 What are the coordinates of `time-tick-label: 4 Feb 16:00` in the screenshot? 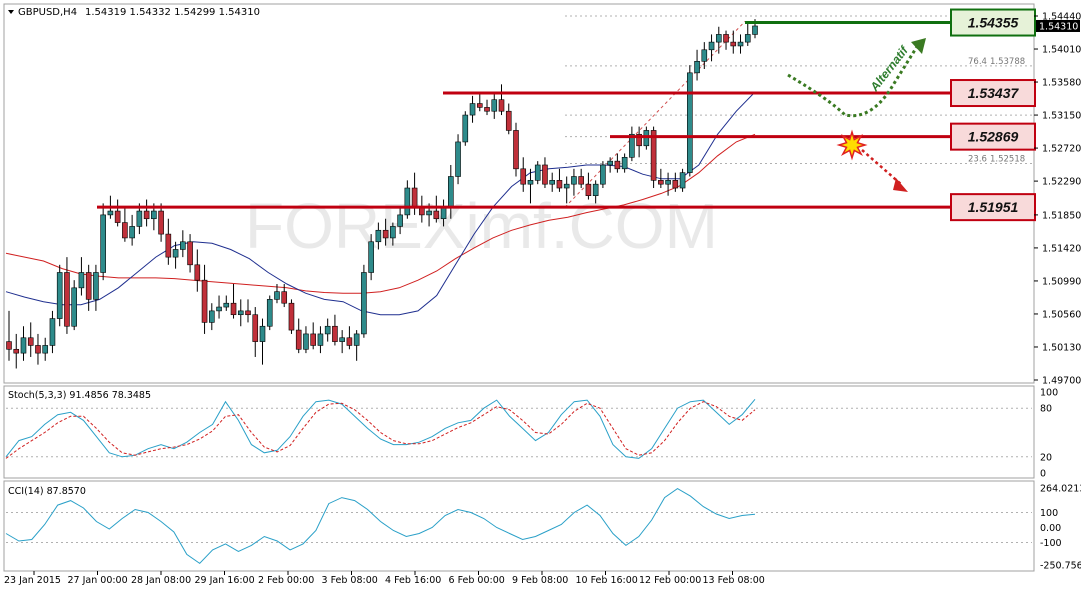 It's located at (413, 580).